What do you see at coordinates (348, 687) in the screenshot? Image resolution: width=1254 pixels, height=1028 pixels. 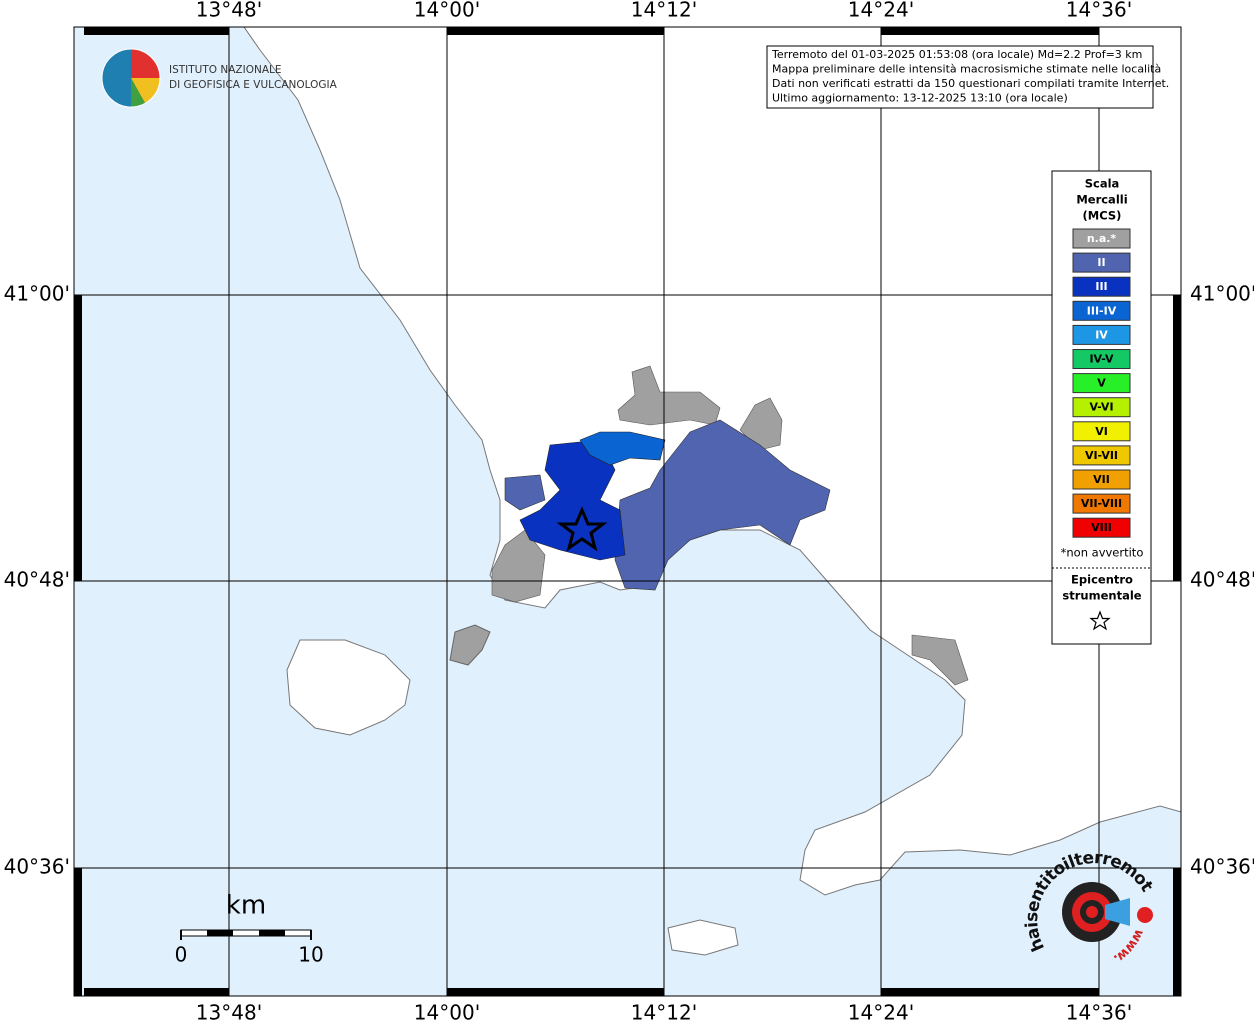 I see `island-ischia` at bounding box center [348, 687].